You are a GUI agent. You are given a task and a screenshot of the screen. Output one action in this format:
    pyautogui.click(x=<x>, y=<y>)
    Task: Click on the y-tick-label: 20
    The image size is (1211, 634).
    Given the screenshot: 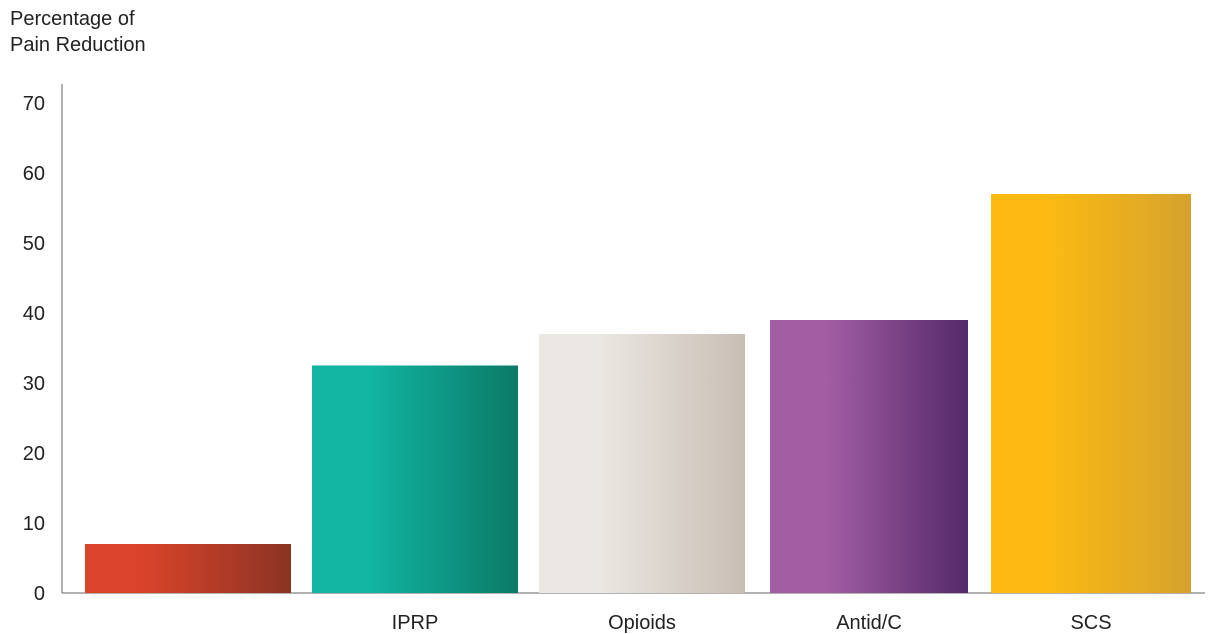 What is the action you would take?
    pyautogui.click(x=34, y=454)
    